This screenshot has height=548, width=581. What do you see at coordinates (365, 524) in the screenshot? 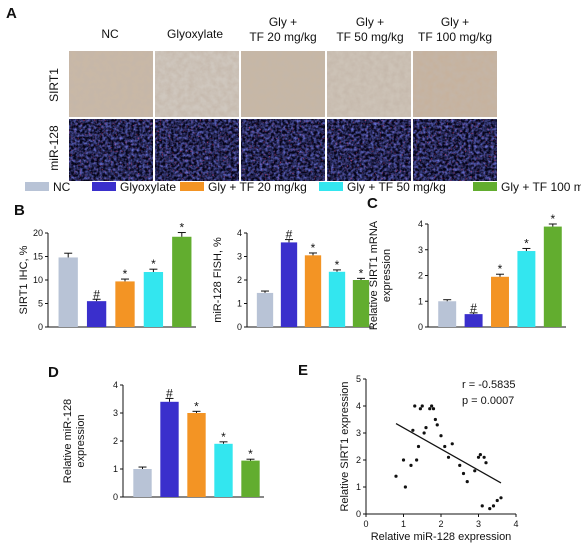
I see `x-tick-label: 0` at bounding box center [365, 524].